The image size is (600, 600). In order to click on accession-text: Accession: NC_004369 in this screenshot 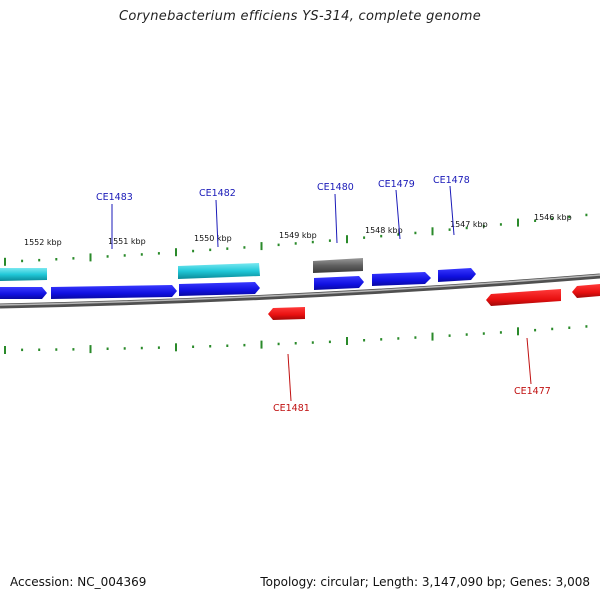, I will do `click(78, 582)`.